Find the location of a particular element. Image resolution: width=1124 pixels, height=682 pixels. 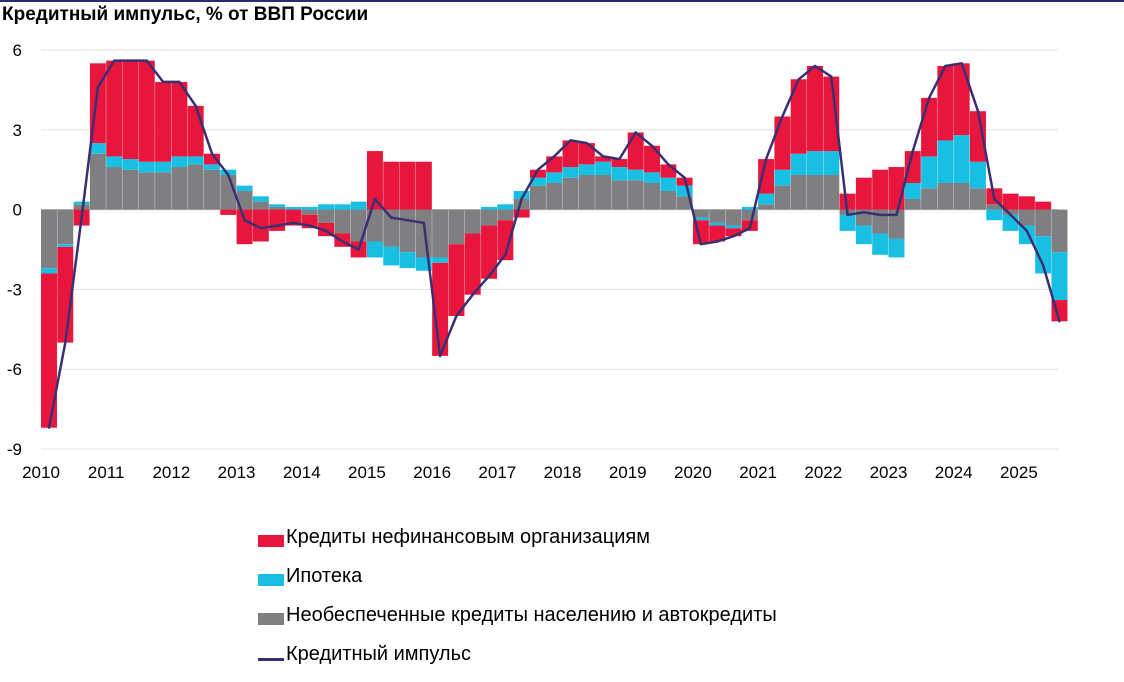

y-tick-label: 3 is located at coordinates (17, 130).